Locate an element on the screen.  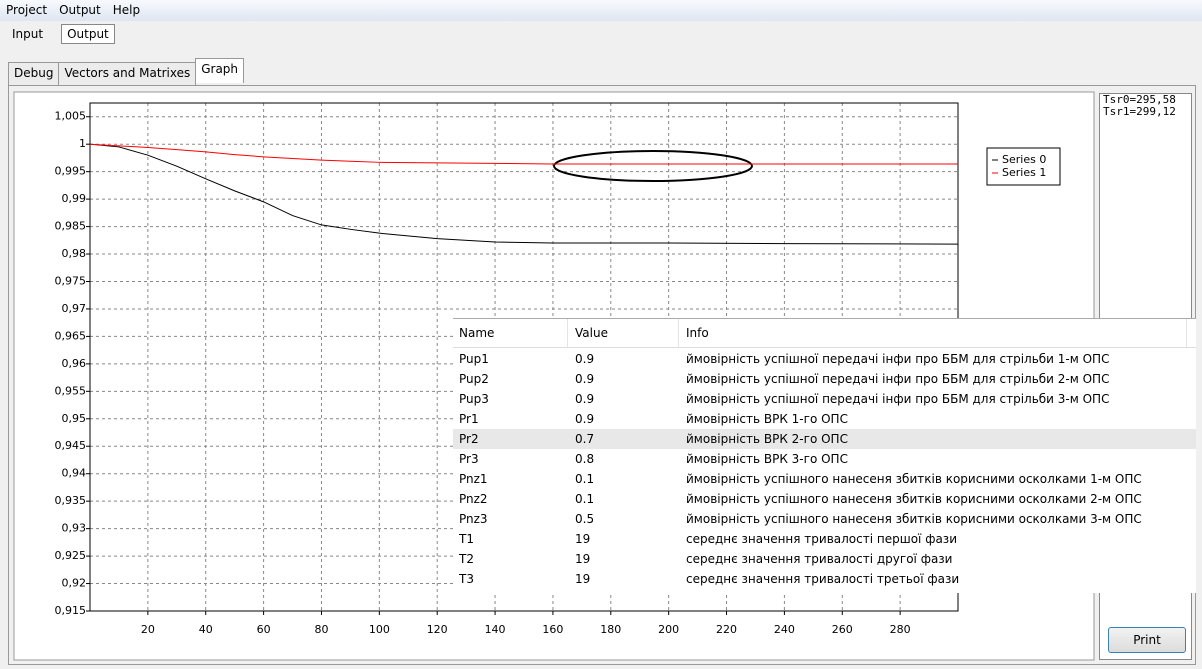
x-tick-label: 280 is located at coordinates (900, 629).